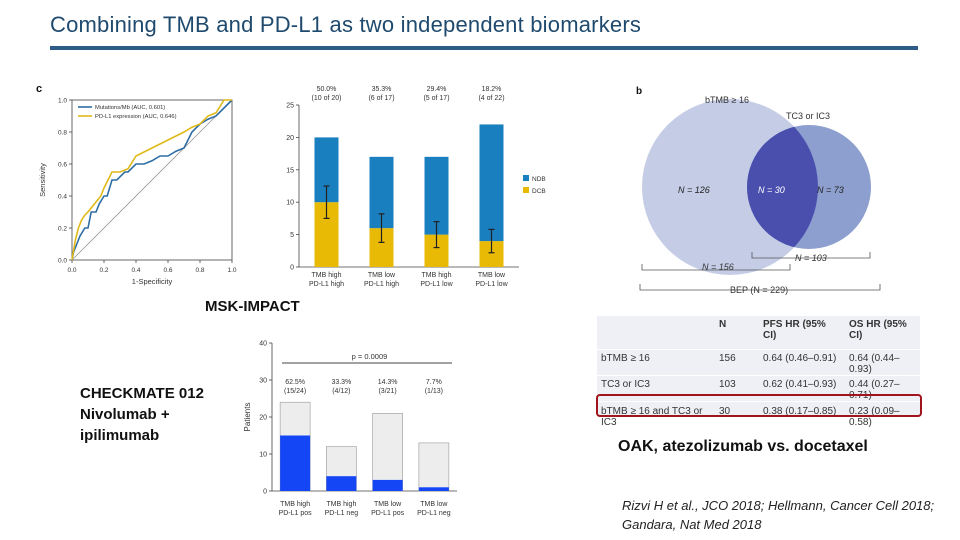 This screenshot has width=960, height=540. I want to click on citation-line: Gandara, Nat Med 2018, so click(692, 524).